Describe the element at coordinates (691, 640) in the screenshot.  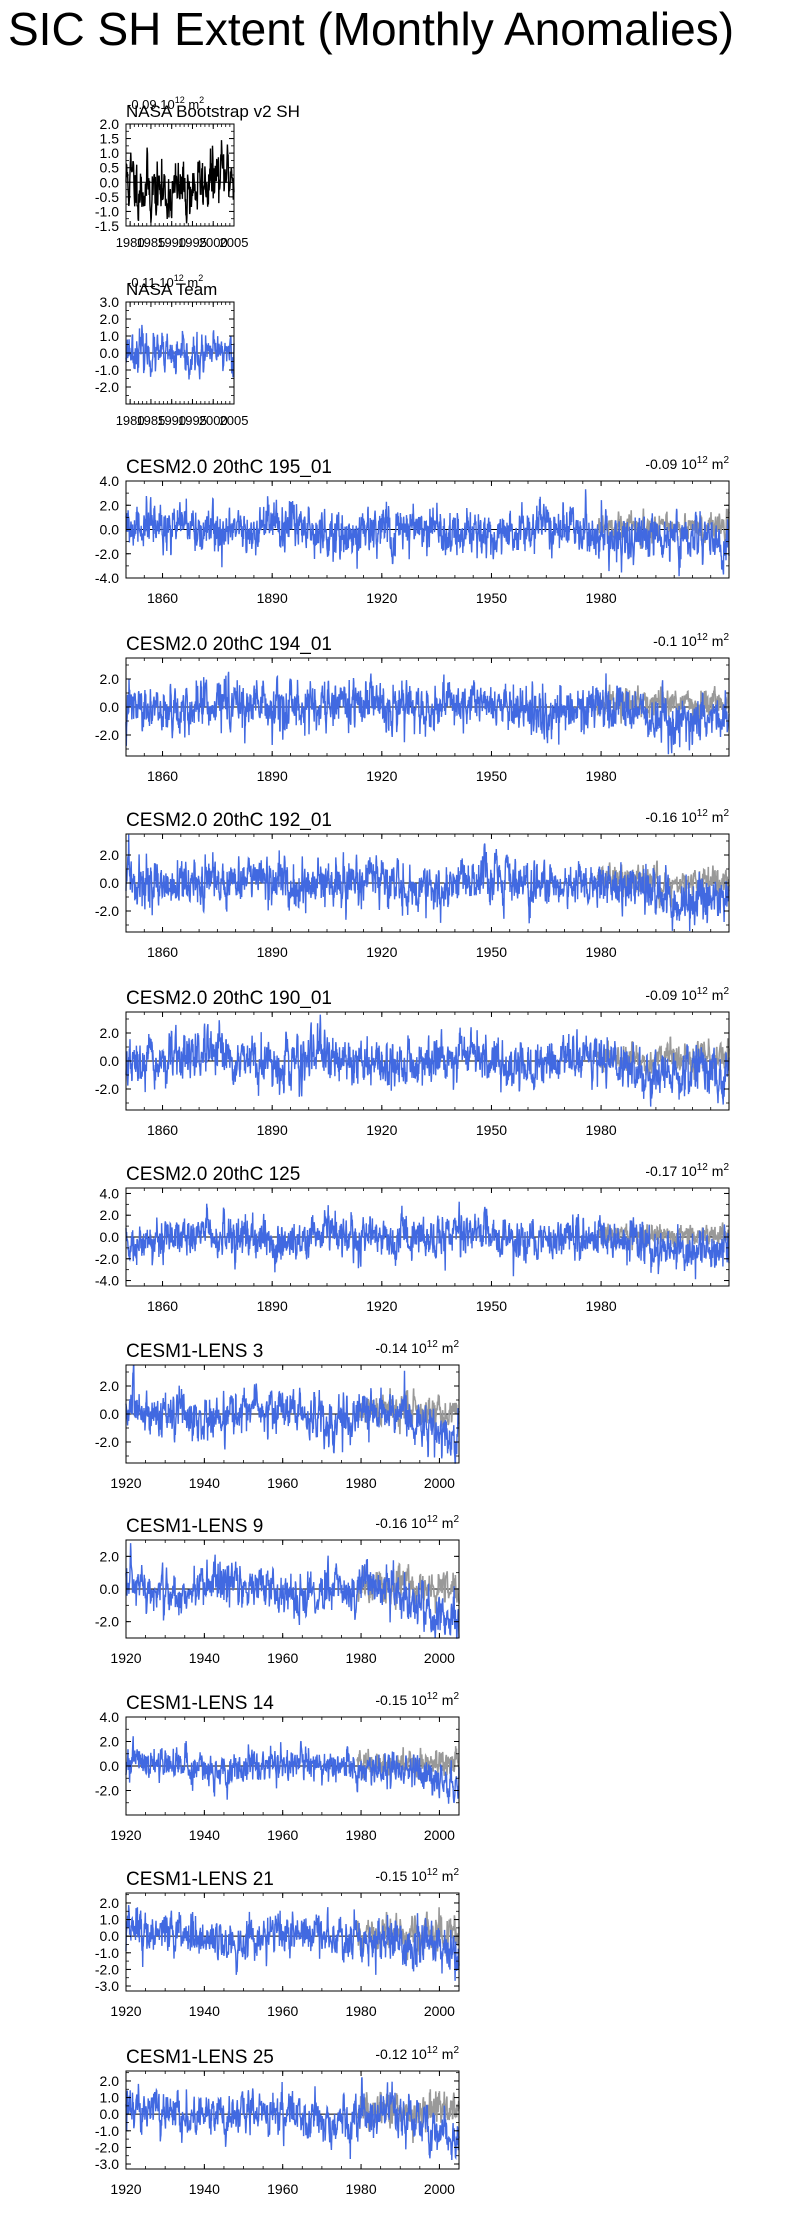
I see `trend-label: -0.1 1012 m2` at that location.